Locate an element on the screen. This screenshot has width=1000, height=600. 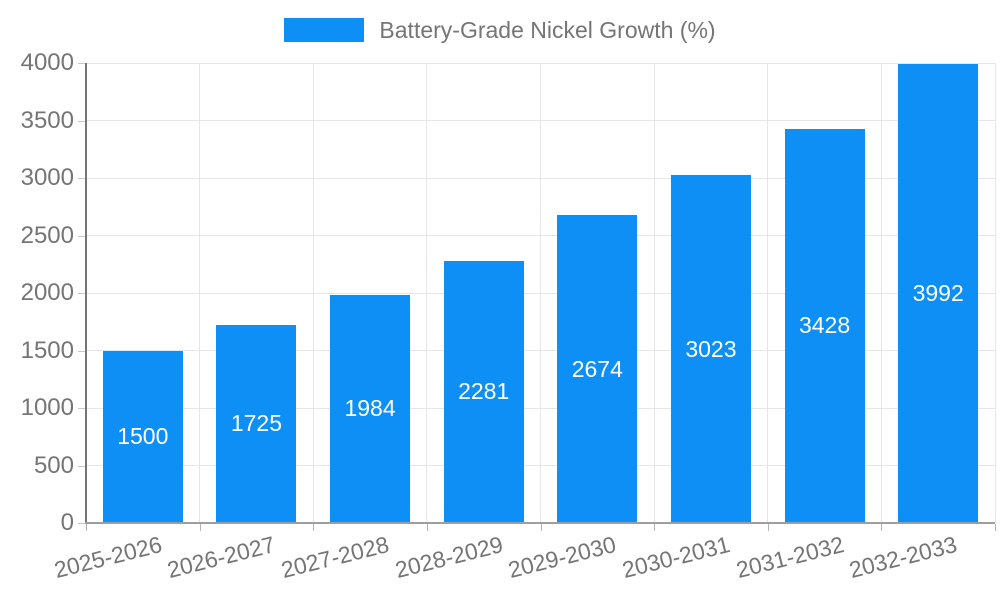
bar-value-label: 1500 is located at coordinates (143, 436).